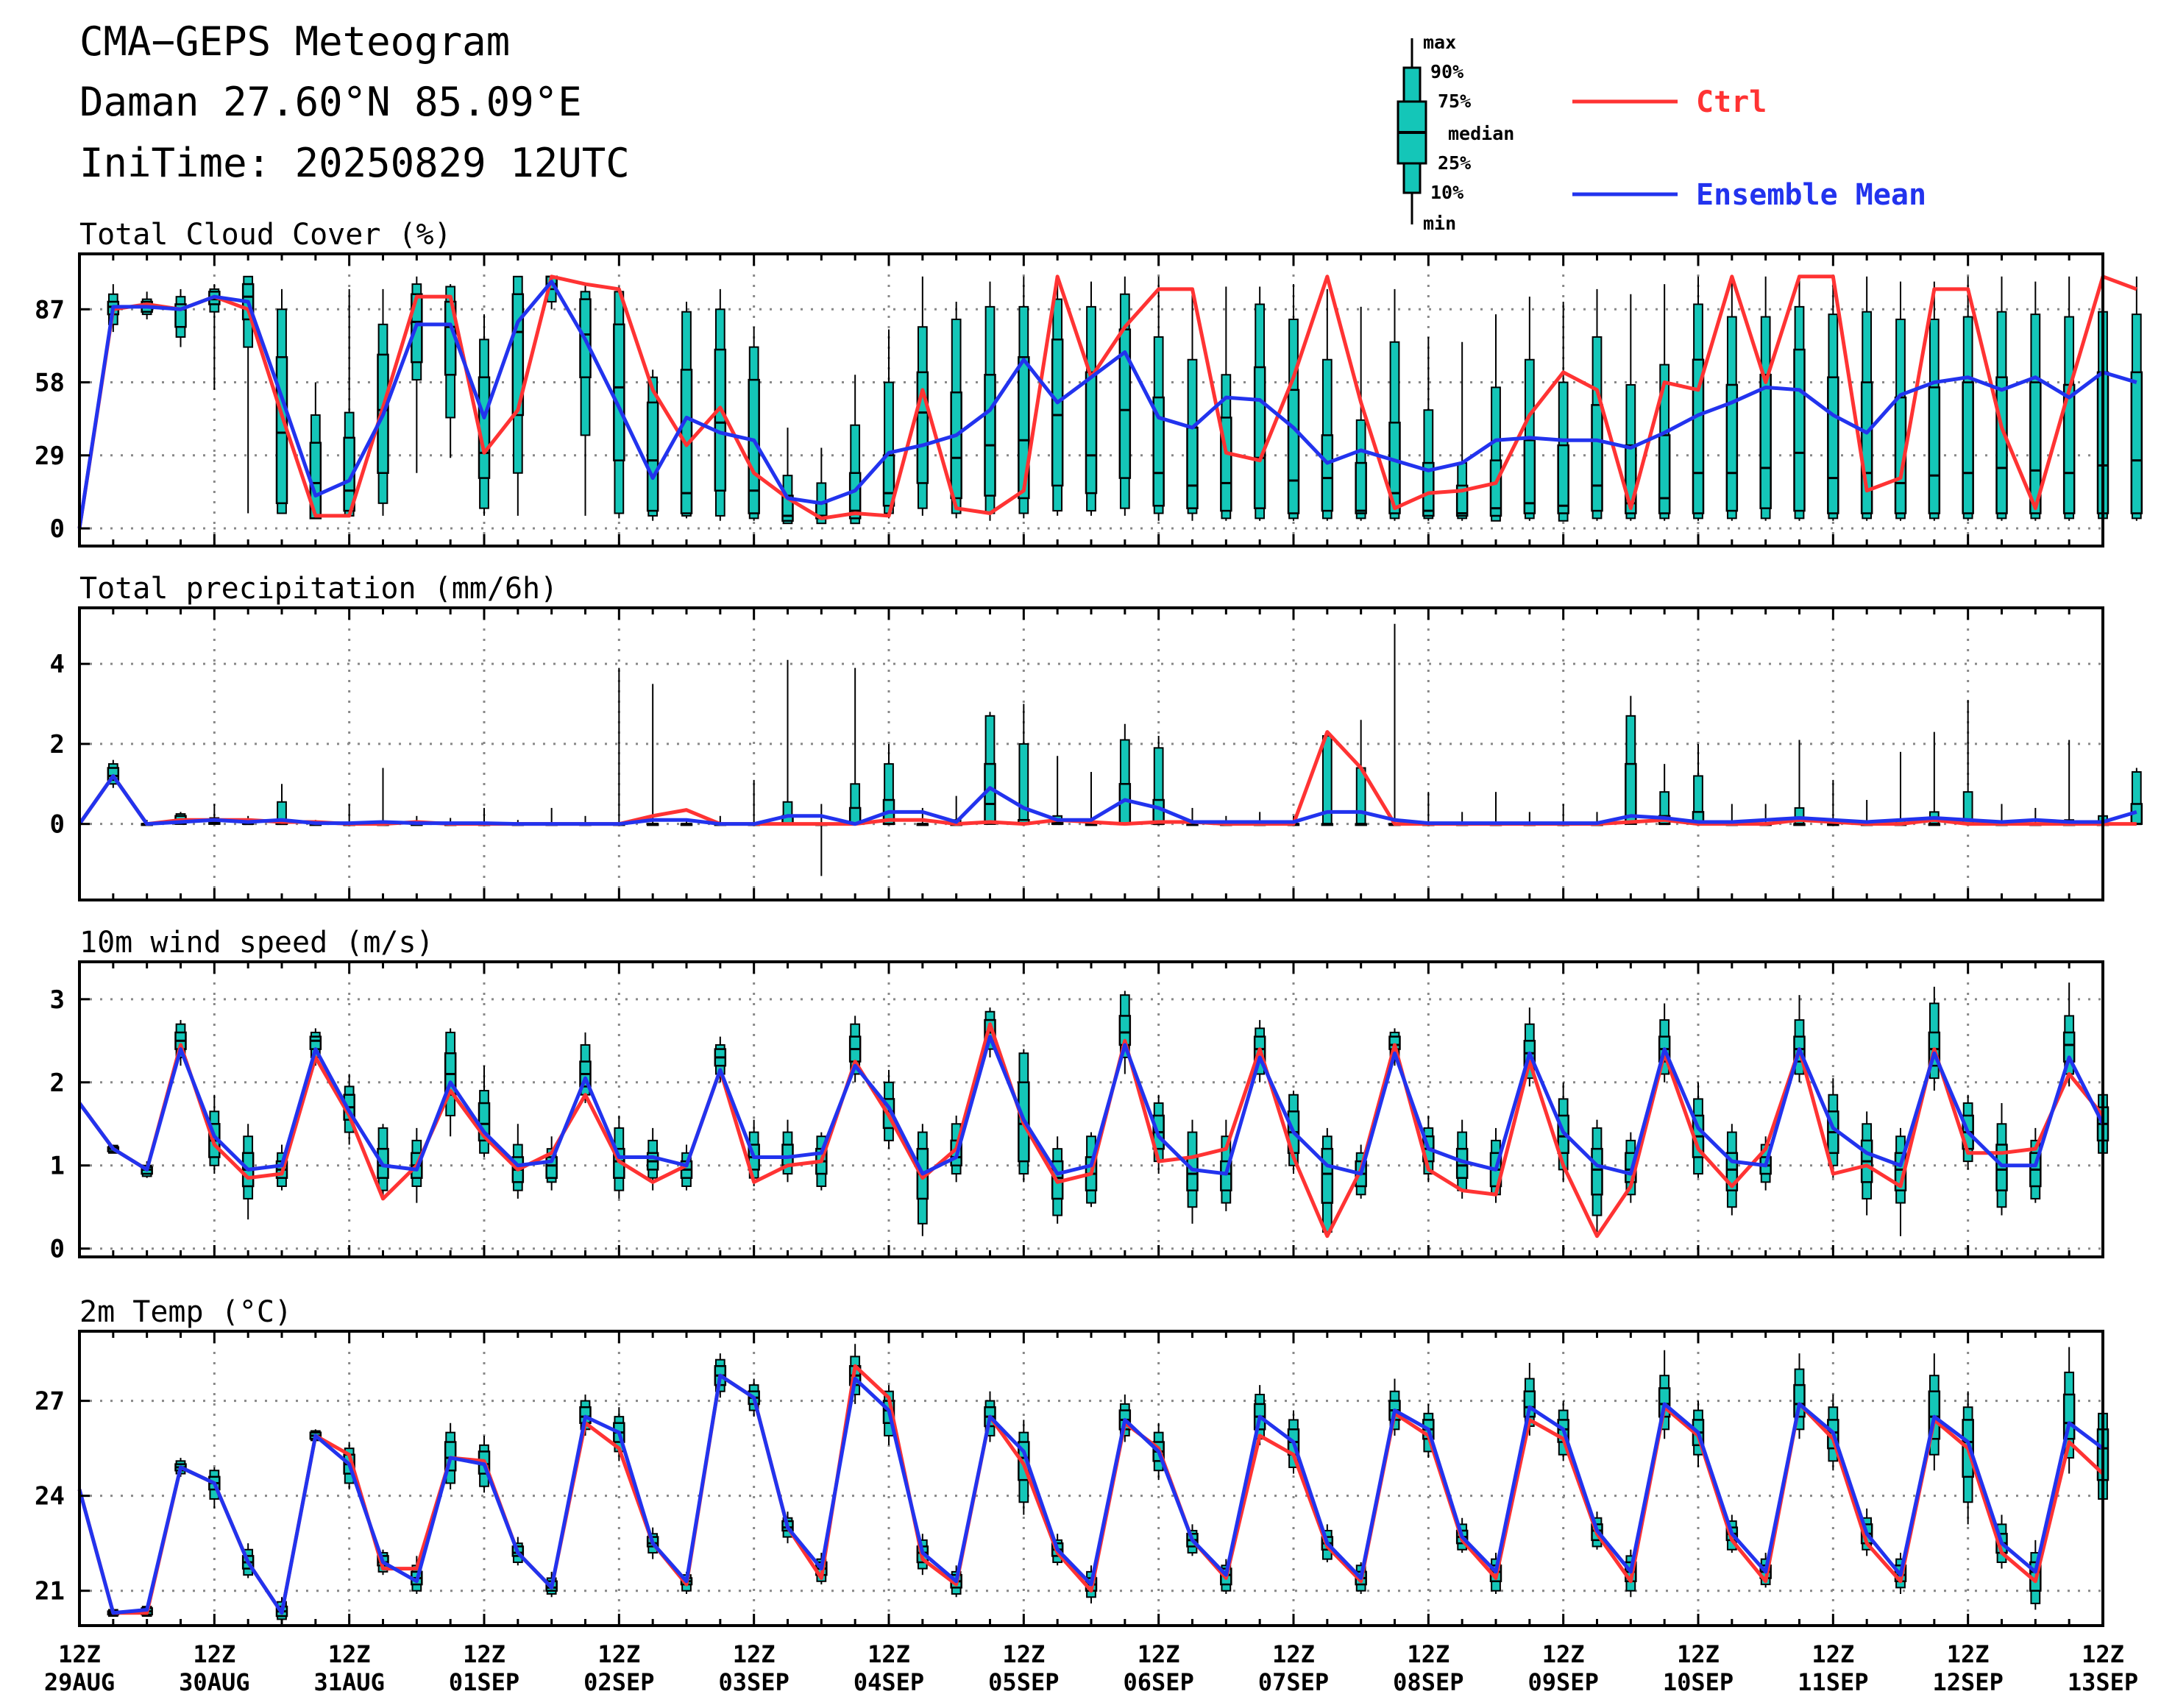  I want to click on x-tick-date: 31AUG, so click(349, 1682).